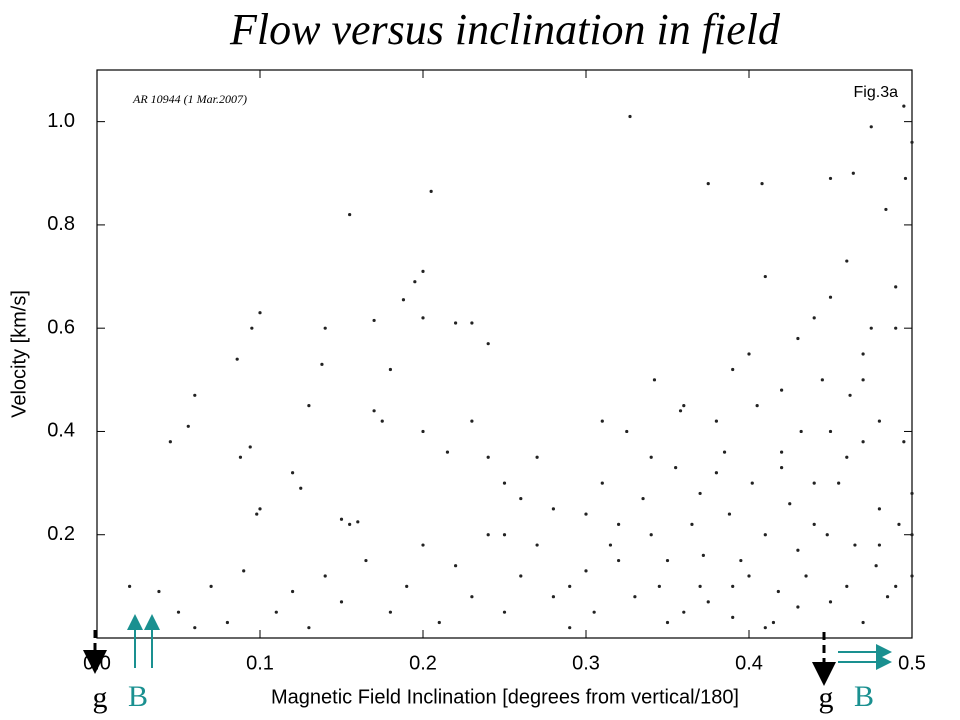  Describe the element at coordinates (826, 697) in the screenshot. I see `gravity-label: g` at that location.